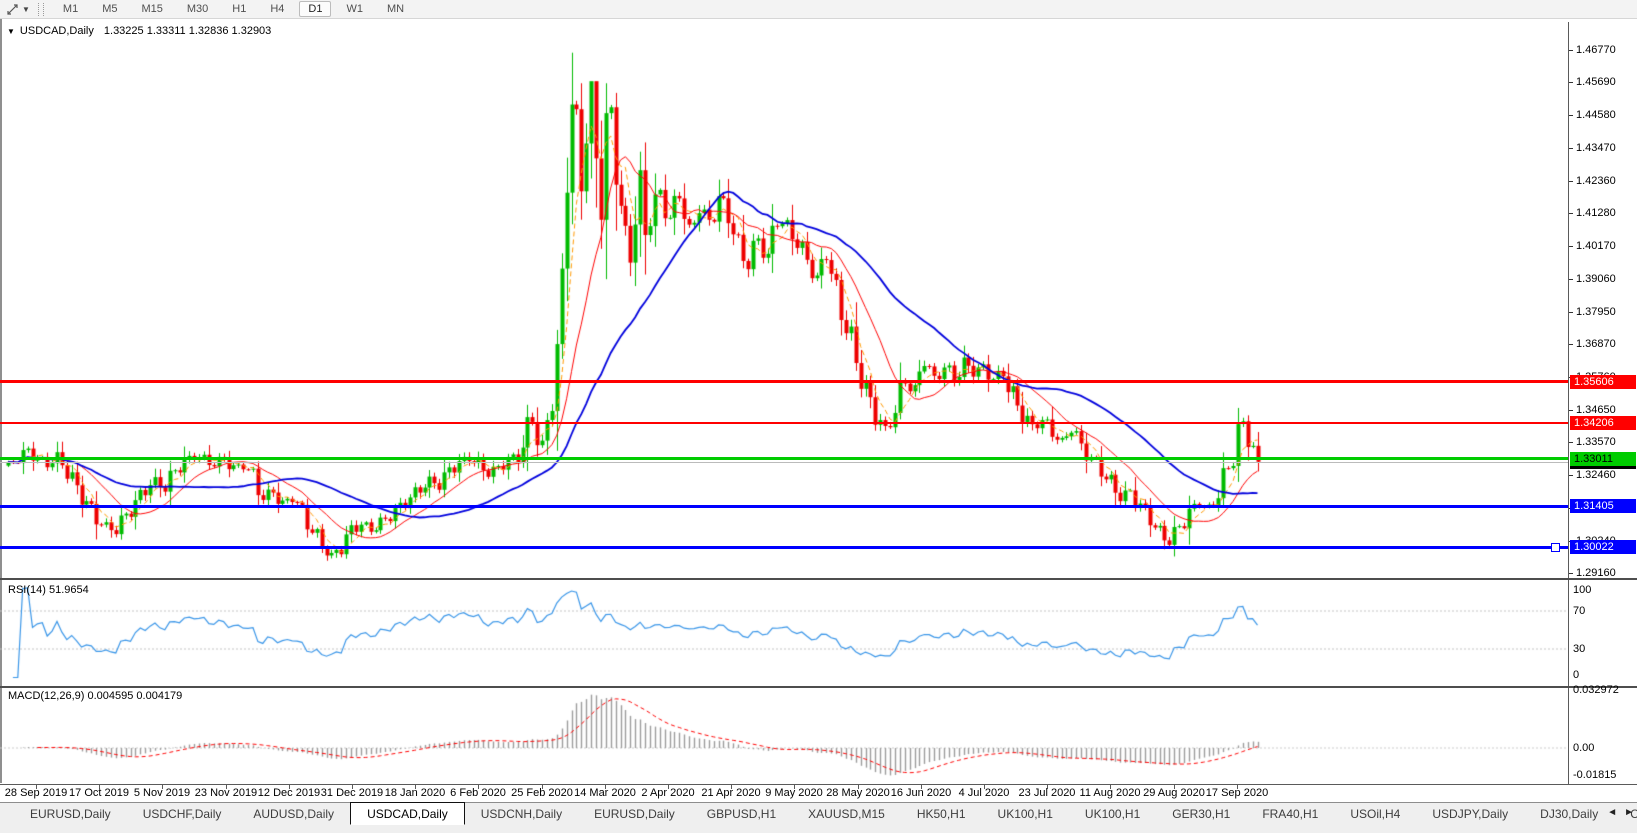 The height and width of the screenshot is (833, 1637). What do you see at coordinates (542, 793) in the screenshot?
I see `date-axis-label: 25 Feb 2020` at bounding box center [542, 793].